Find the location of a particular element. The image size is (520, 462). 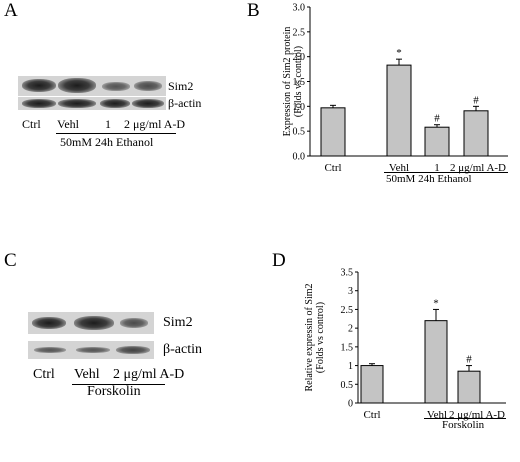

panel-b-y-tick-label: 1.5 is located at coordinates (299, 82).